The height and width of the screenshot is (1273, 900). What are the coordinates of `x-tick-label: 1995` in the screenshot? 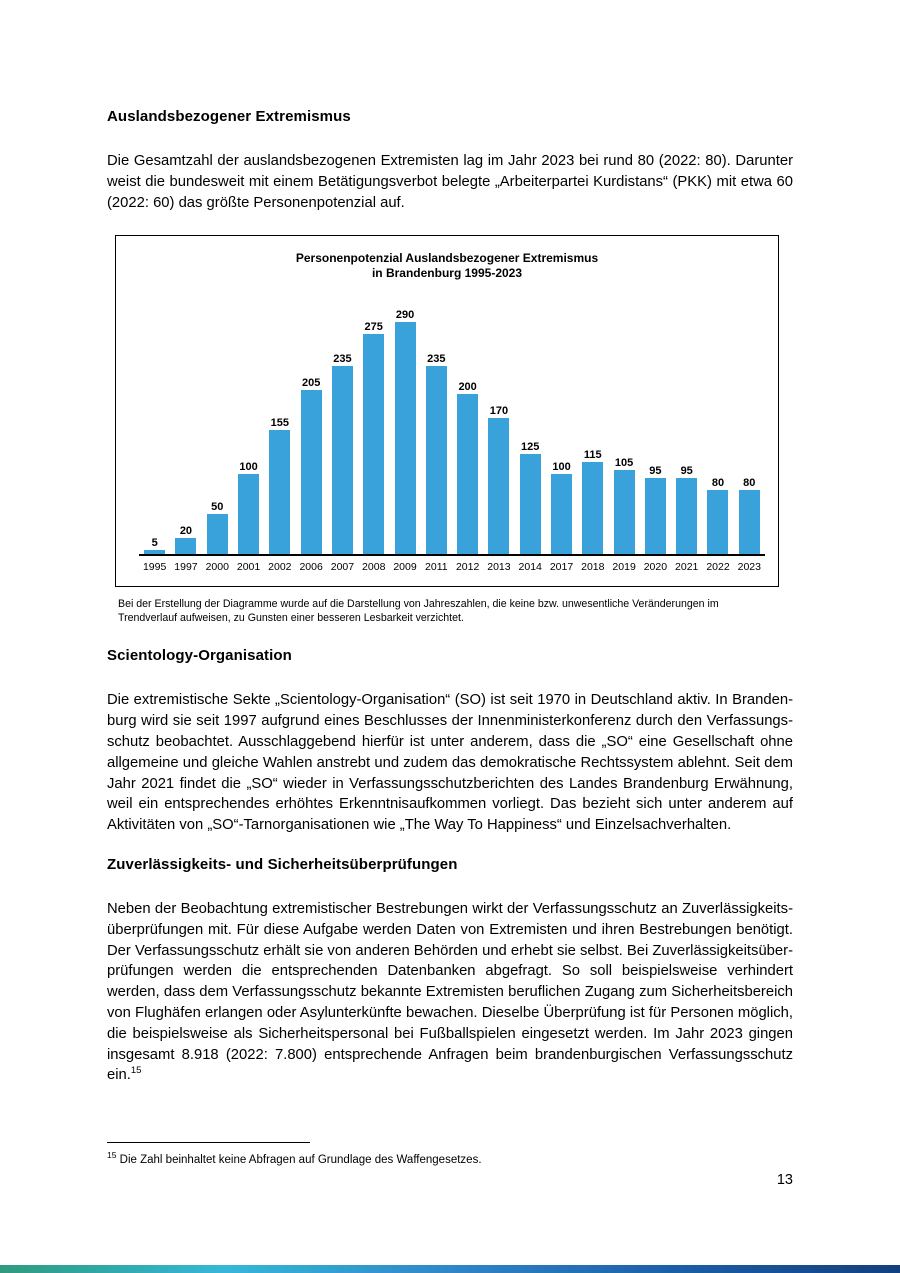 It's located at (154, 567).